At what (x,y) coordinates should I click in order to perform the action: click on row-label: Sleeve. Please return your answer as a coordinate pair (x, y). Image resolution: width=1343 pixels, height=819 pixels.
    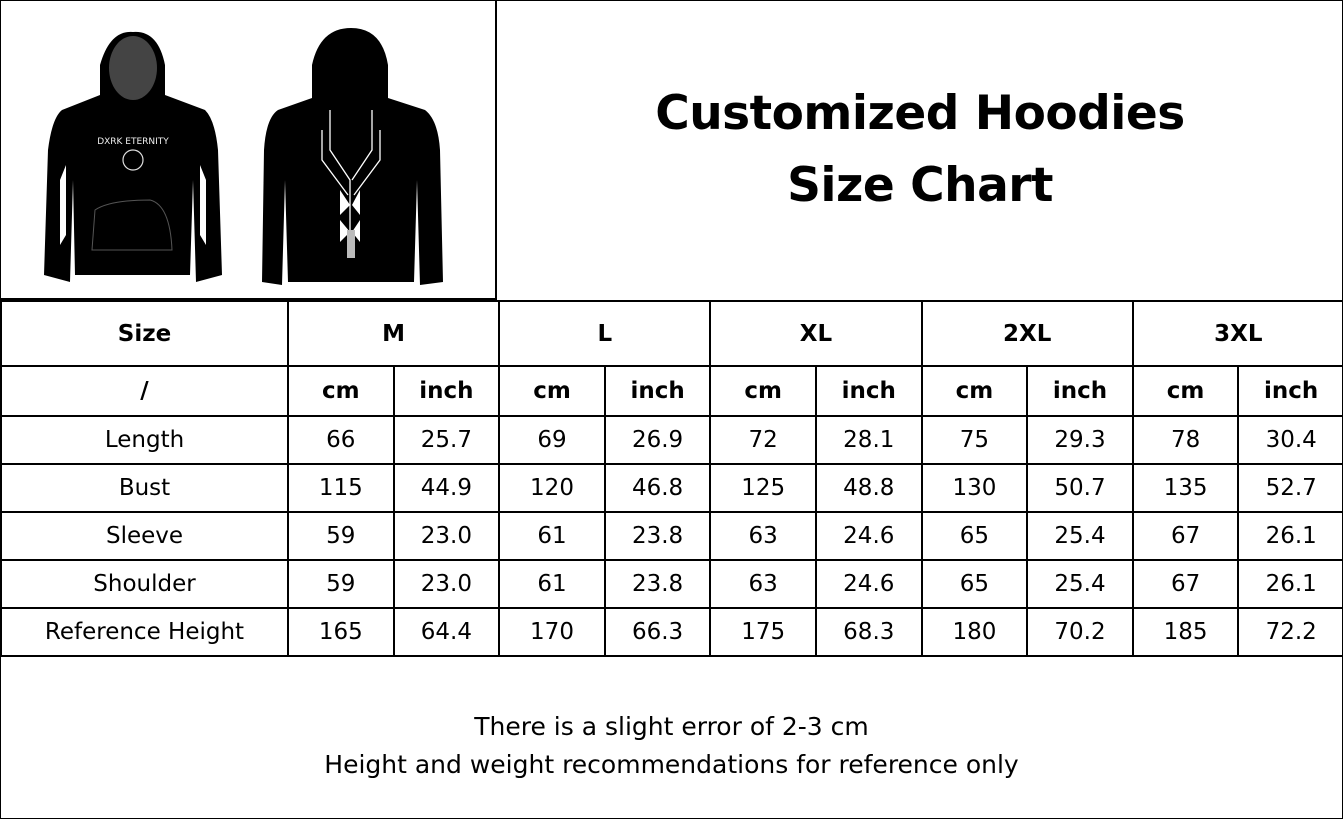
    Looking at the image, I should click on (144, 536).